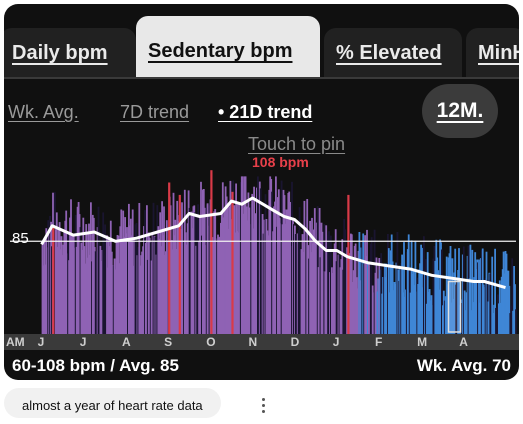  Describe the element at coordinates (264, 406) in the screenshot. I see `more-vertical-icon` at that location.